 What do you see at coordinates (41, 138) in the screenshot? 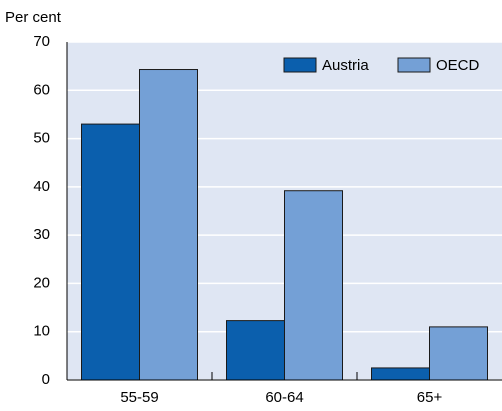
I see `y-tick-label: 50` at bounding box center [41, 138].